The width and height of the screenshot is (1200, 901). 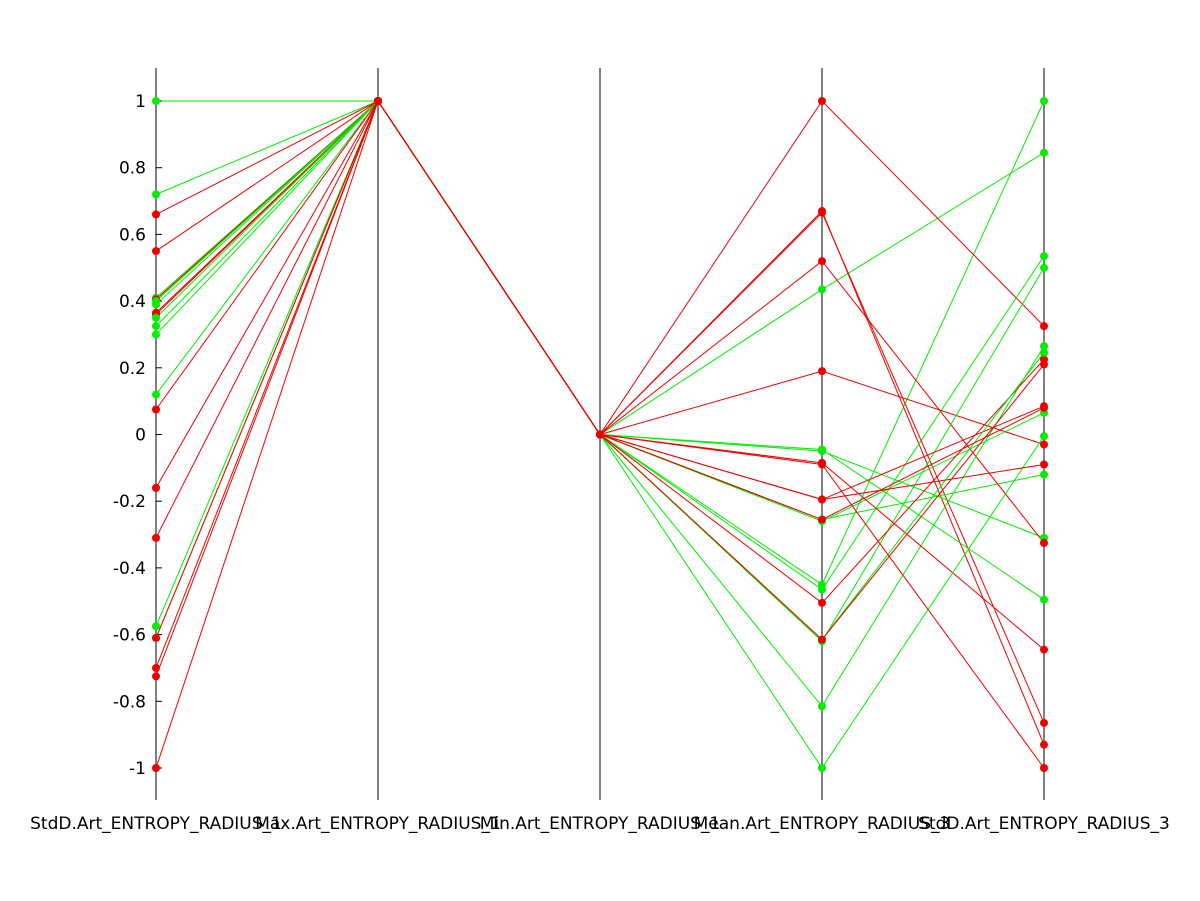 What do you see at coordinates (140, 102) in the screenshot?
I see `y-tick-label: 1` at bounding box center [140, 102].